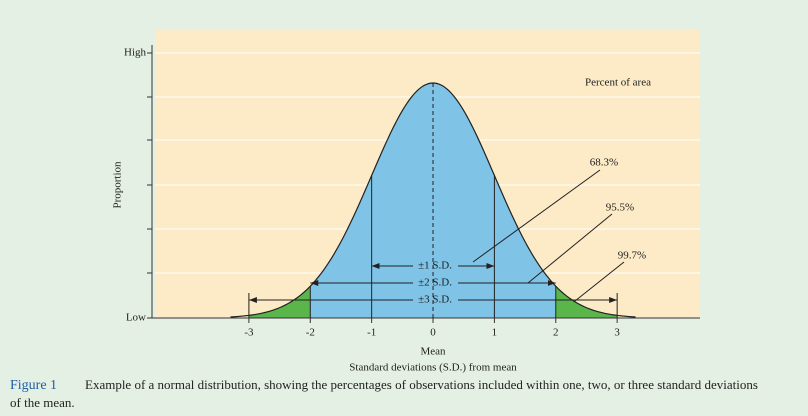  What do you see at coordinates (556, 333) in the screenshot?
I see `x-tick-label: 2` at bounding box center [556, 333].